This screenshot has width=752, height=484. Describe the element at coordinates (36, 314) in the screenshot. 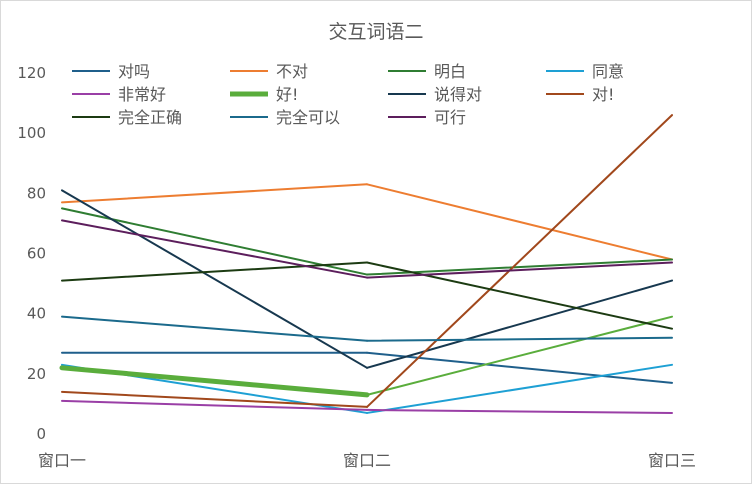

I see `y-tick-label: 40` at that location.